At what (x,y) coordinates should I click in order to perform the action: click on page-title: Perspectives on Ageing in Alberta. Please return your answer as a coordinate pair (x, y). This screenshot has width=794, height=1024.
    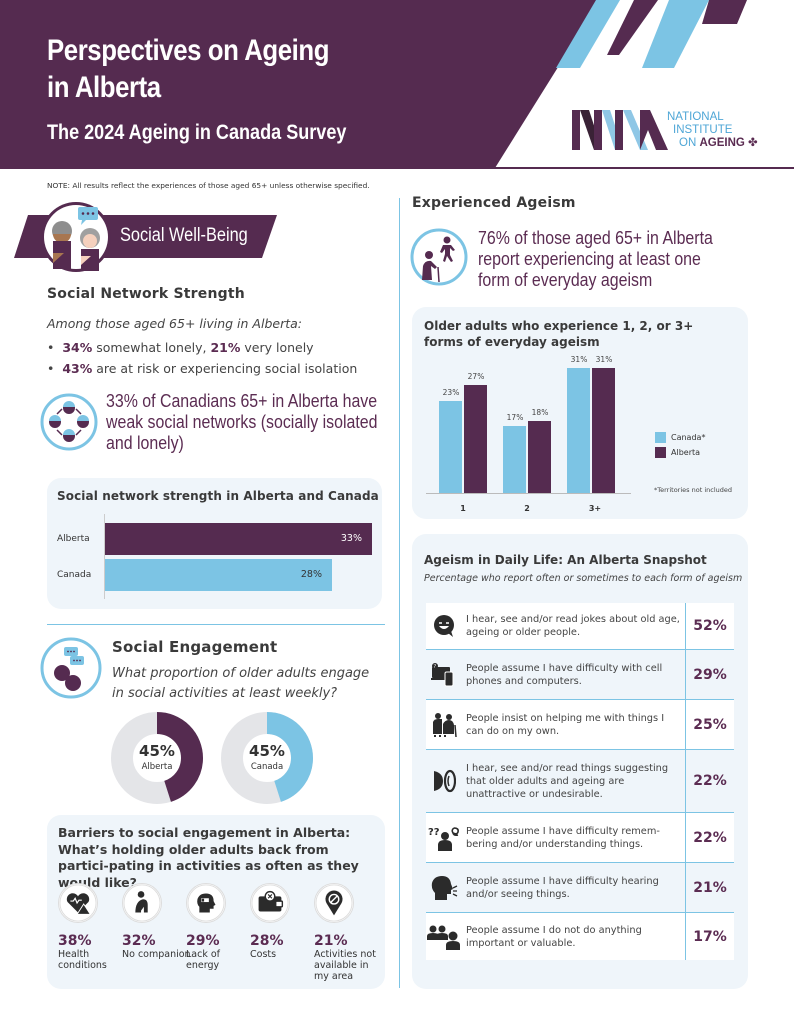
    Looking at the image, I should click on (188, 69).